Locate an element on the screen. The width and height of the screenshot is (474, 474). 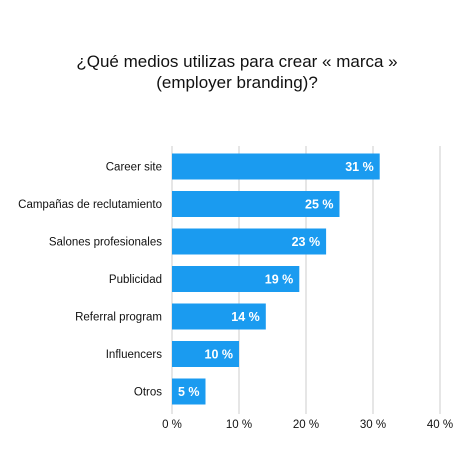
data-label: 14 % is located at coordinates (245, 317).